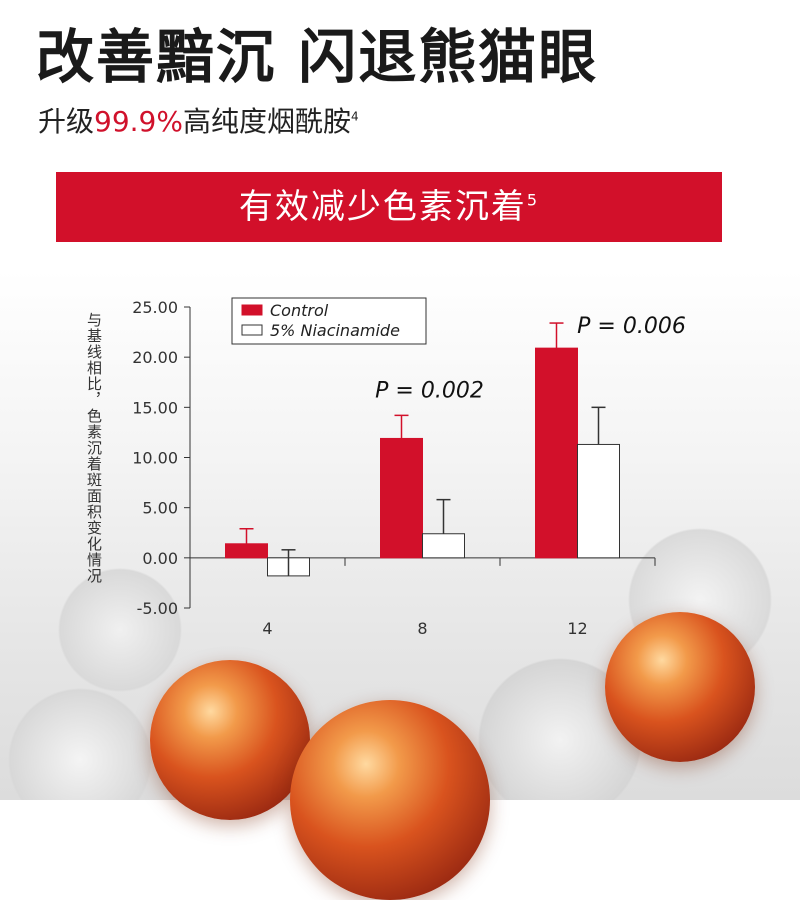 This screenshot has width=800, height=900. I want to click on subheadline-suffix: 高纯度烟酰胺, so click(266, 121).